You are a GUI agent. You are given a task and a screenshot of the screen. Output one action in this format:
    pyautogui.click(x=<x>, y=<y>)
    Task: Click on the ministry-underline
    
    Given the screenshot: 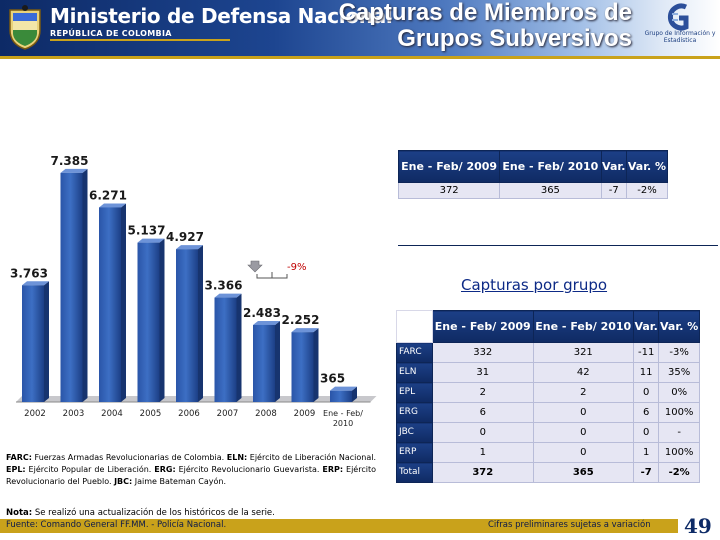 What is the action you would take?
    pyautogui.click(x=140, y=40)
    